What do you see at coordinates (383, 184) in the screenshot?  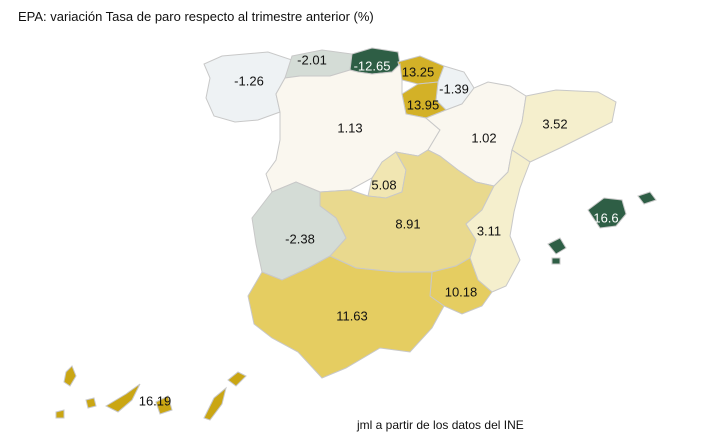 I see `label-madrid: 5.08` at bounding box center [383, 184].